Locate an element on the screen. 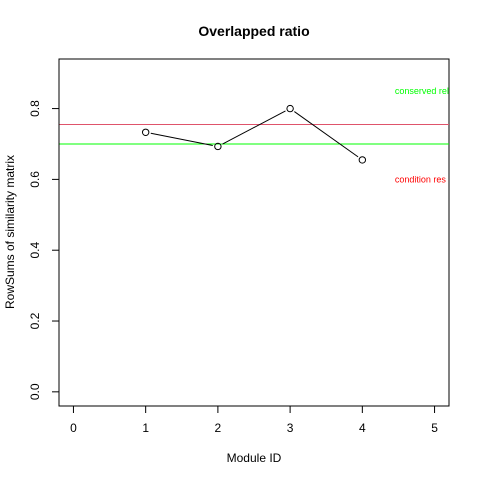 Image resolution: width=480 pixels, height=480 pixels. y-tick-label: 0.8 is located at coordinates (35, 108).